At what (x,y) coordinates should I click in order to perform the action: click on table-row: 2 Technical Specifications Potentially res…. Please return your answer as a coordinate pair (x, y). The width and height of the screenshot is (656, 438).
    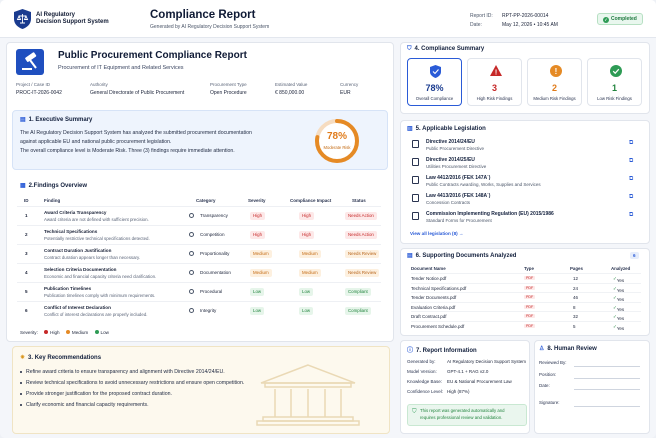
    Looking at the image, I should click on (199, 234).